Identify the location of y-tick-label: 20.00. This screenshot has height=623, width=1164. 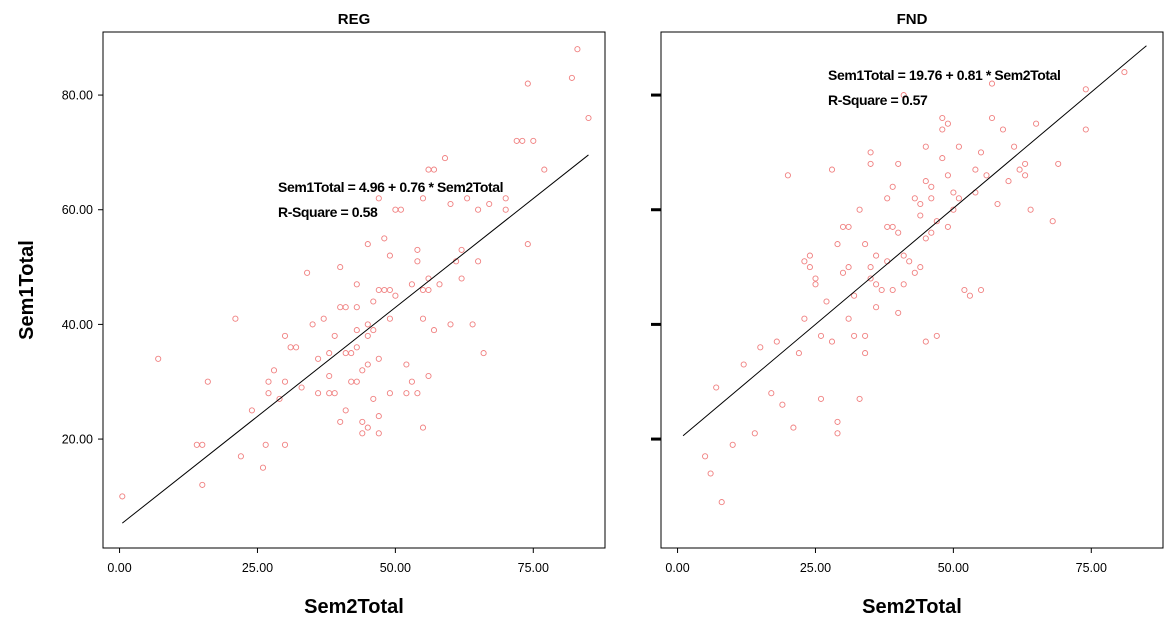
(77, 440).